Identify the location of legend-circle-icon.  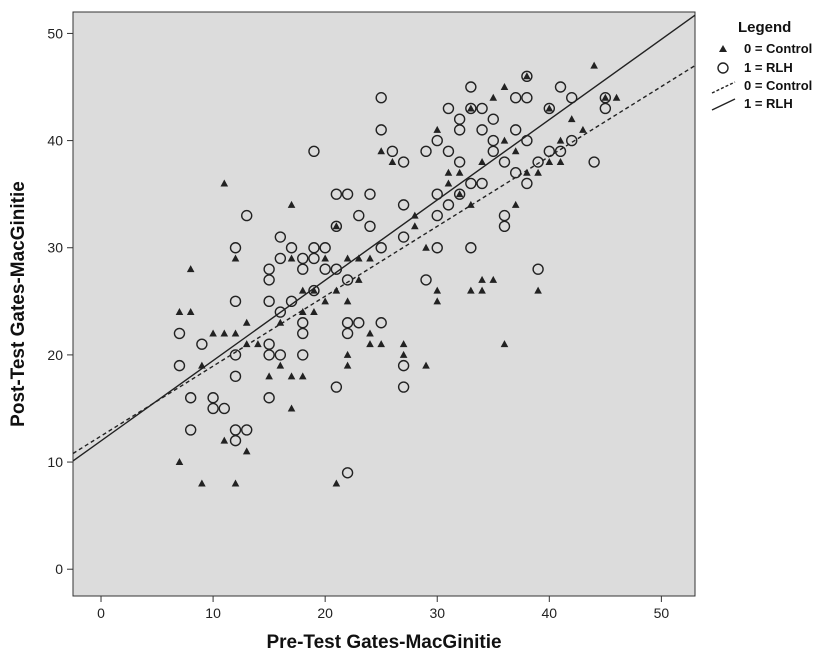
(723, 68).